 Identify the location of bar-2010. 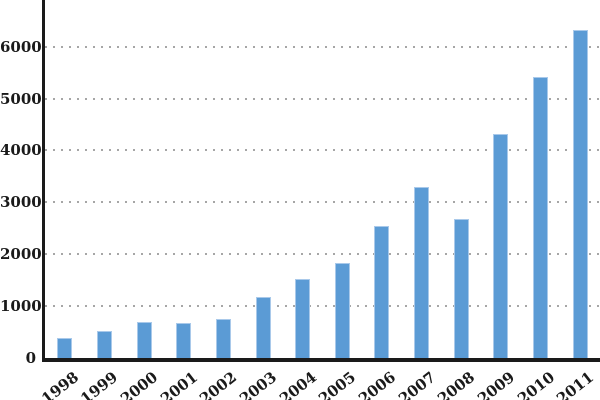
(541, 217).